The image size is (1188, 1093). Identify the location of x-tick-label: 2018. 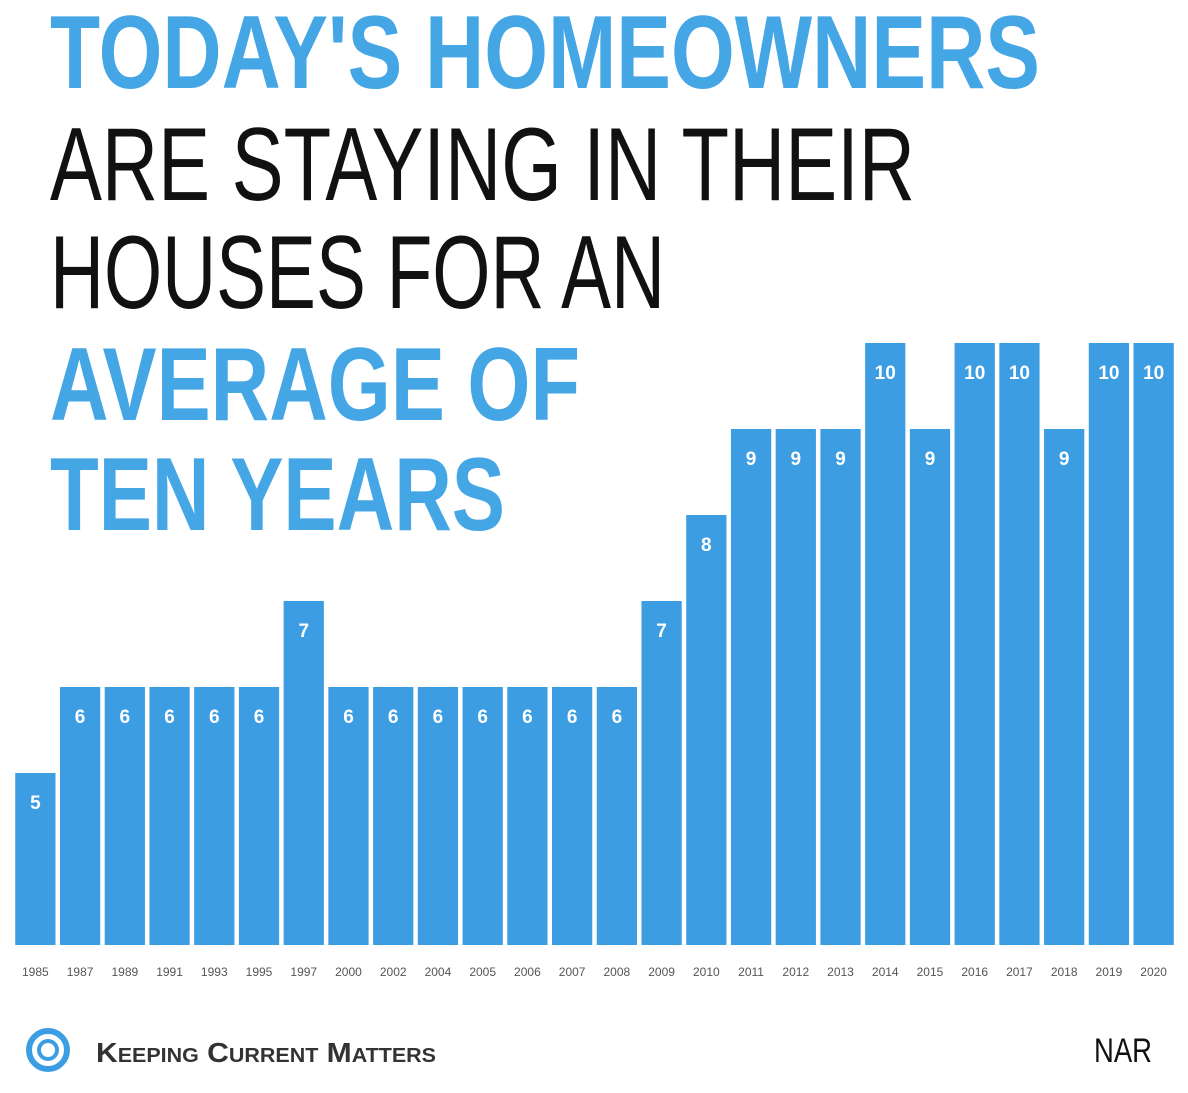
(1064, 972).